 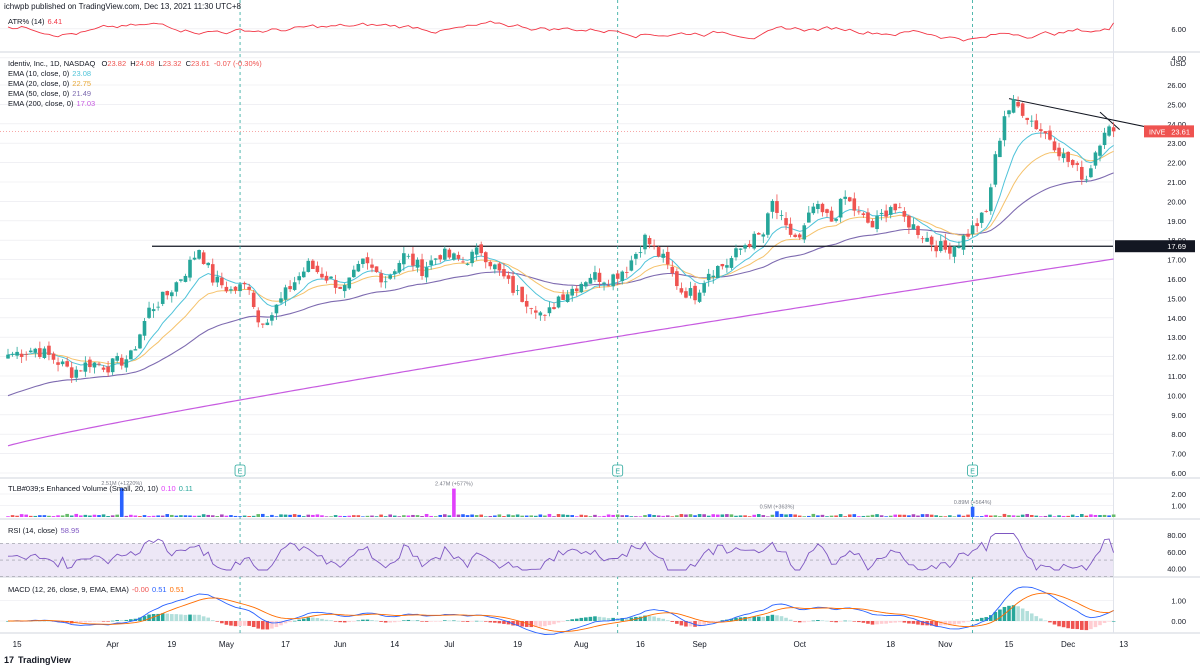 I want to click on ema20-legend: EMA (20, close, 0) 22.75, so click(x=49, y=84).